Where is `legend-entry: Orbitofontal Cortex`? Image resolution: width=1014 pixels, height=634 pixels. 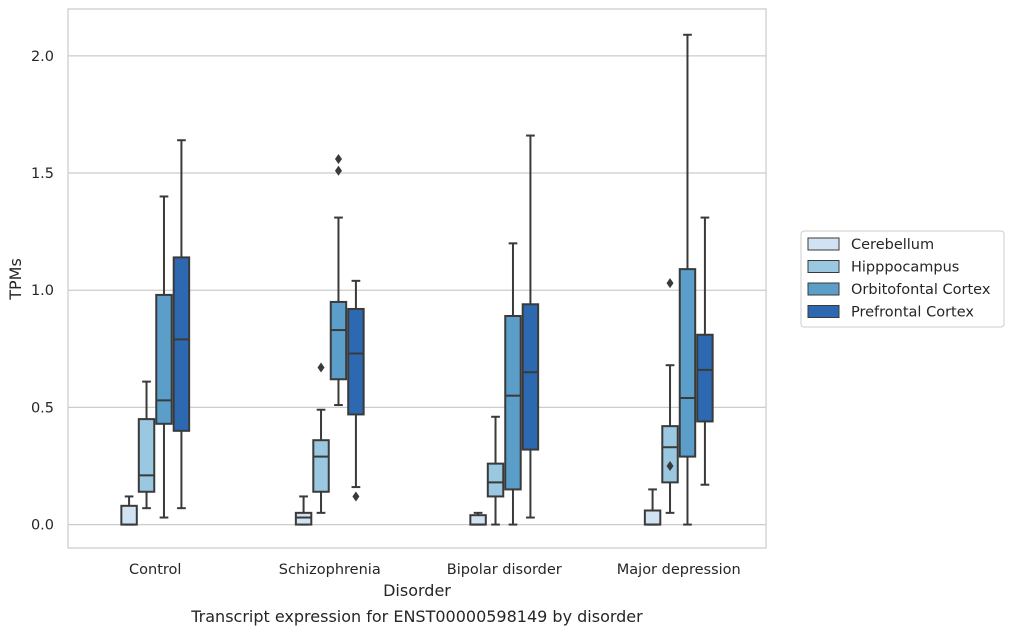 legend-entry: Orbitofontal Cortex is located at coordinates (921, 290).